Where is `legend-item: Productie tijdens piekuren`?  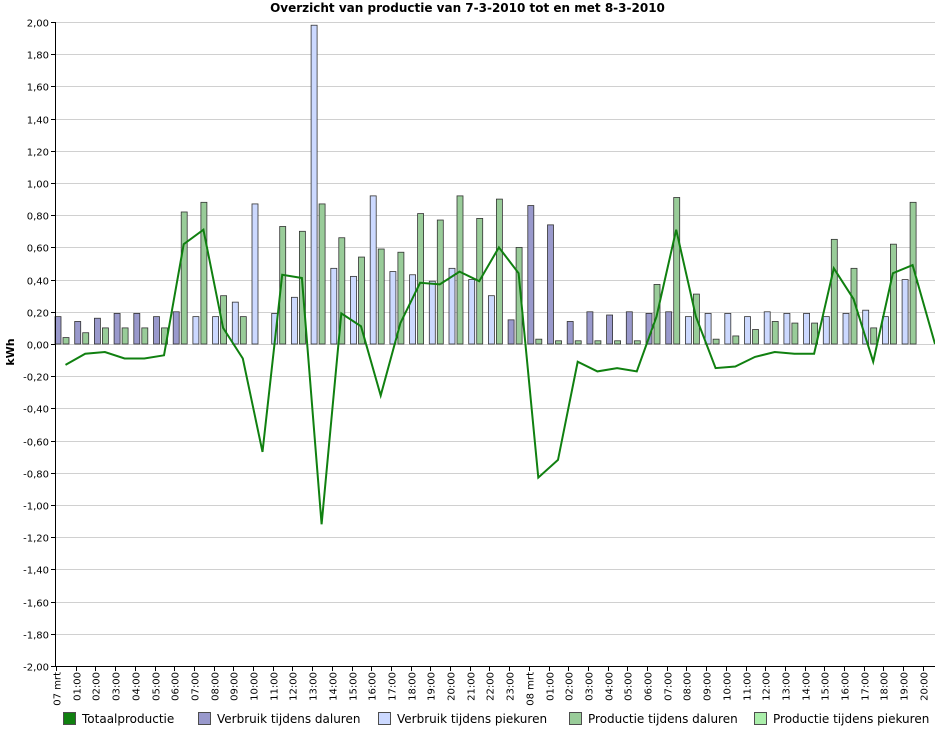 legend-item: Productie tijdens piekuren is located at coordinates (841, 719).